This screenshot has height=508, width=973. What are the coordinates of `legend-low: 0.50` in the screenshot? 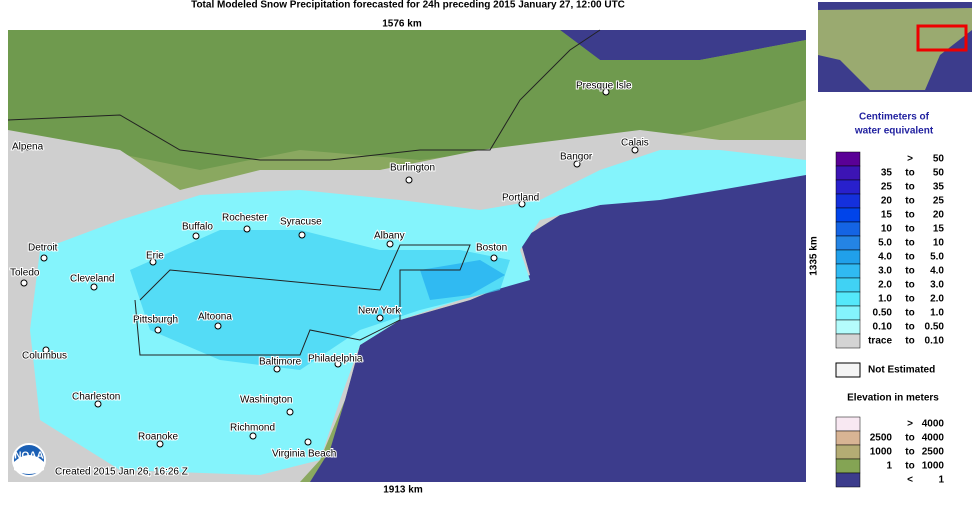 It's located at (883, 313).